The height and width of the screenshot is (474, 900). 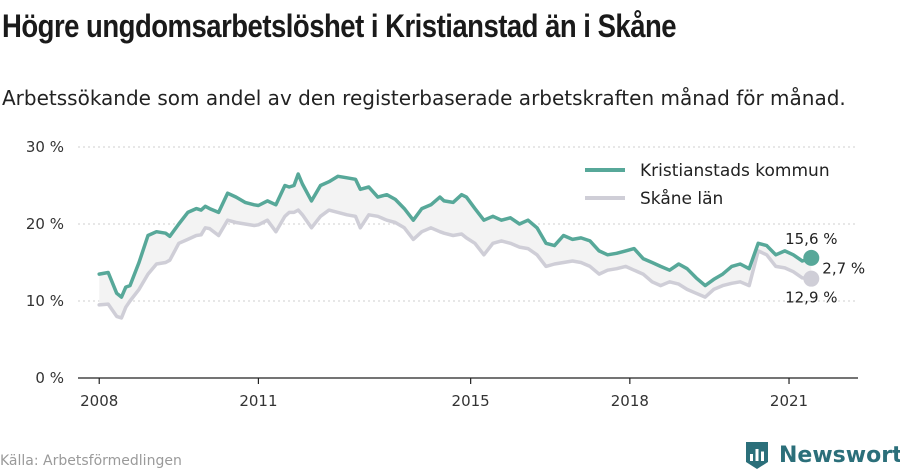 I want to click on y-tick-label: 30 %, so click(x=45, y=147).